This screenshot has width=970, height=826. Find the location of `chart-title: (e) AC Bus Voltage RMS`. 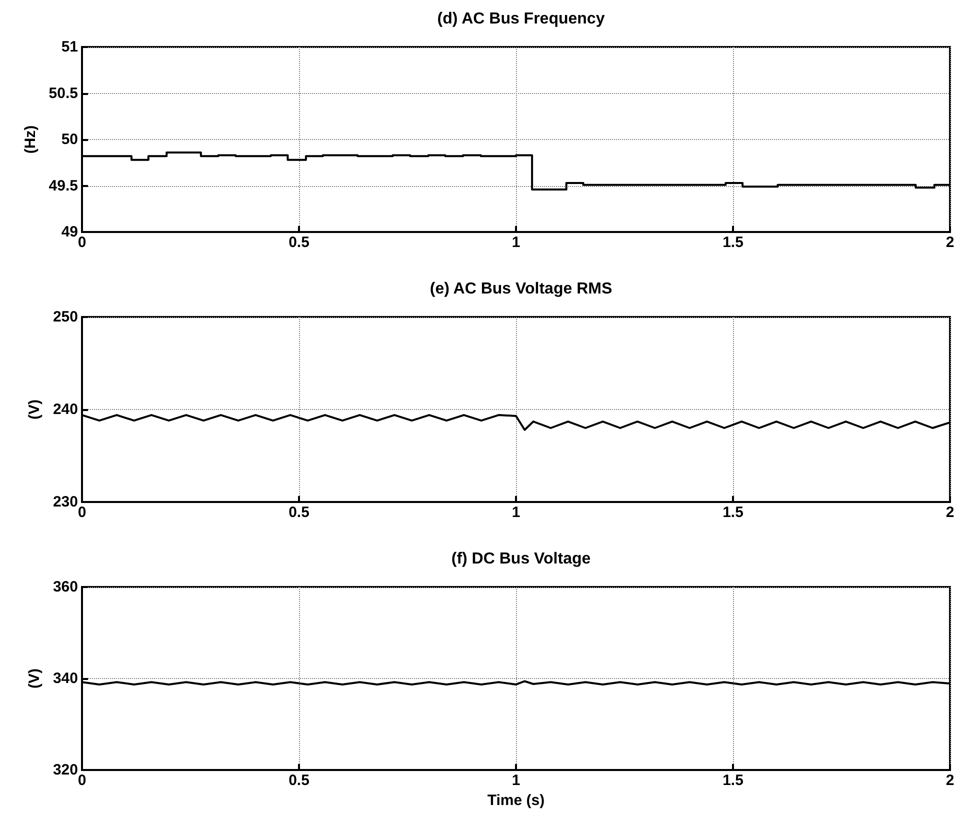

chart-title: (e) AC Bus Voltage RMS is located at coordinates (521, 289).